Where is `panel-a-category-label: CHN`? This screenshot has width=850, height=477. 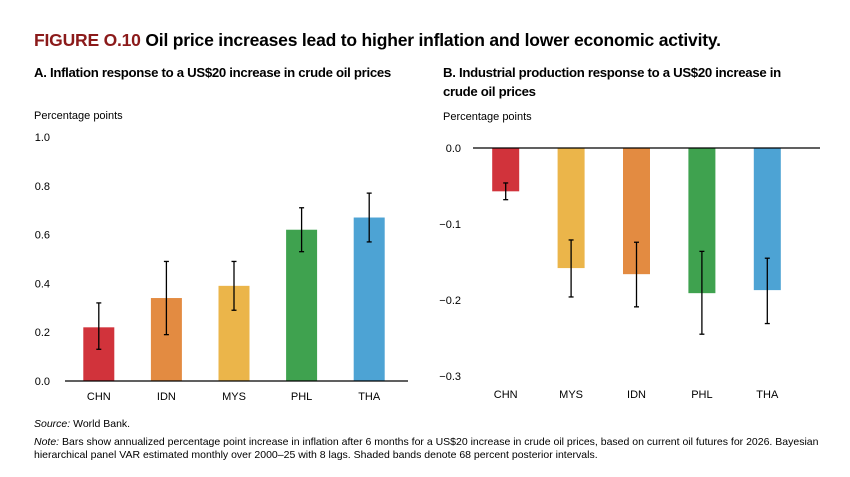
panel-a-category-label: CHN is located at coordinates (99, 397).